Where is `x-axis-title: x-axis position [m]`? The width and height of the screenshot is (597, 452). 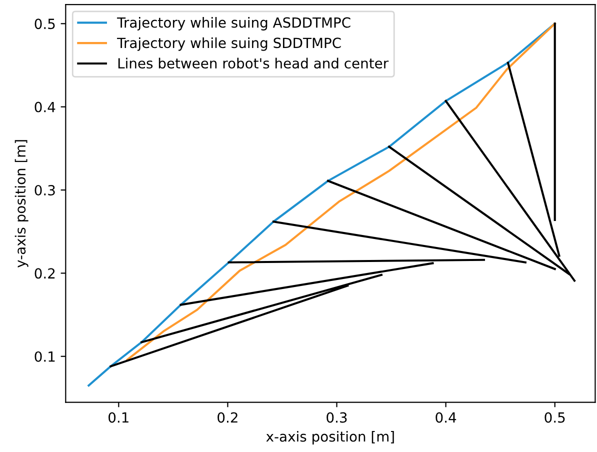
x-axis-title: x-axis position [m] is located at coordinates (330, 437).